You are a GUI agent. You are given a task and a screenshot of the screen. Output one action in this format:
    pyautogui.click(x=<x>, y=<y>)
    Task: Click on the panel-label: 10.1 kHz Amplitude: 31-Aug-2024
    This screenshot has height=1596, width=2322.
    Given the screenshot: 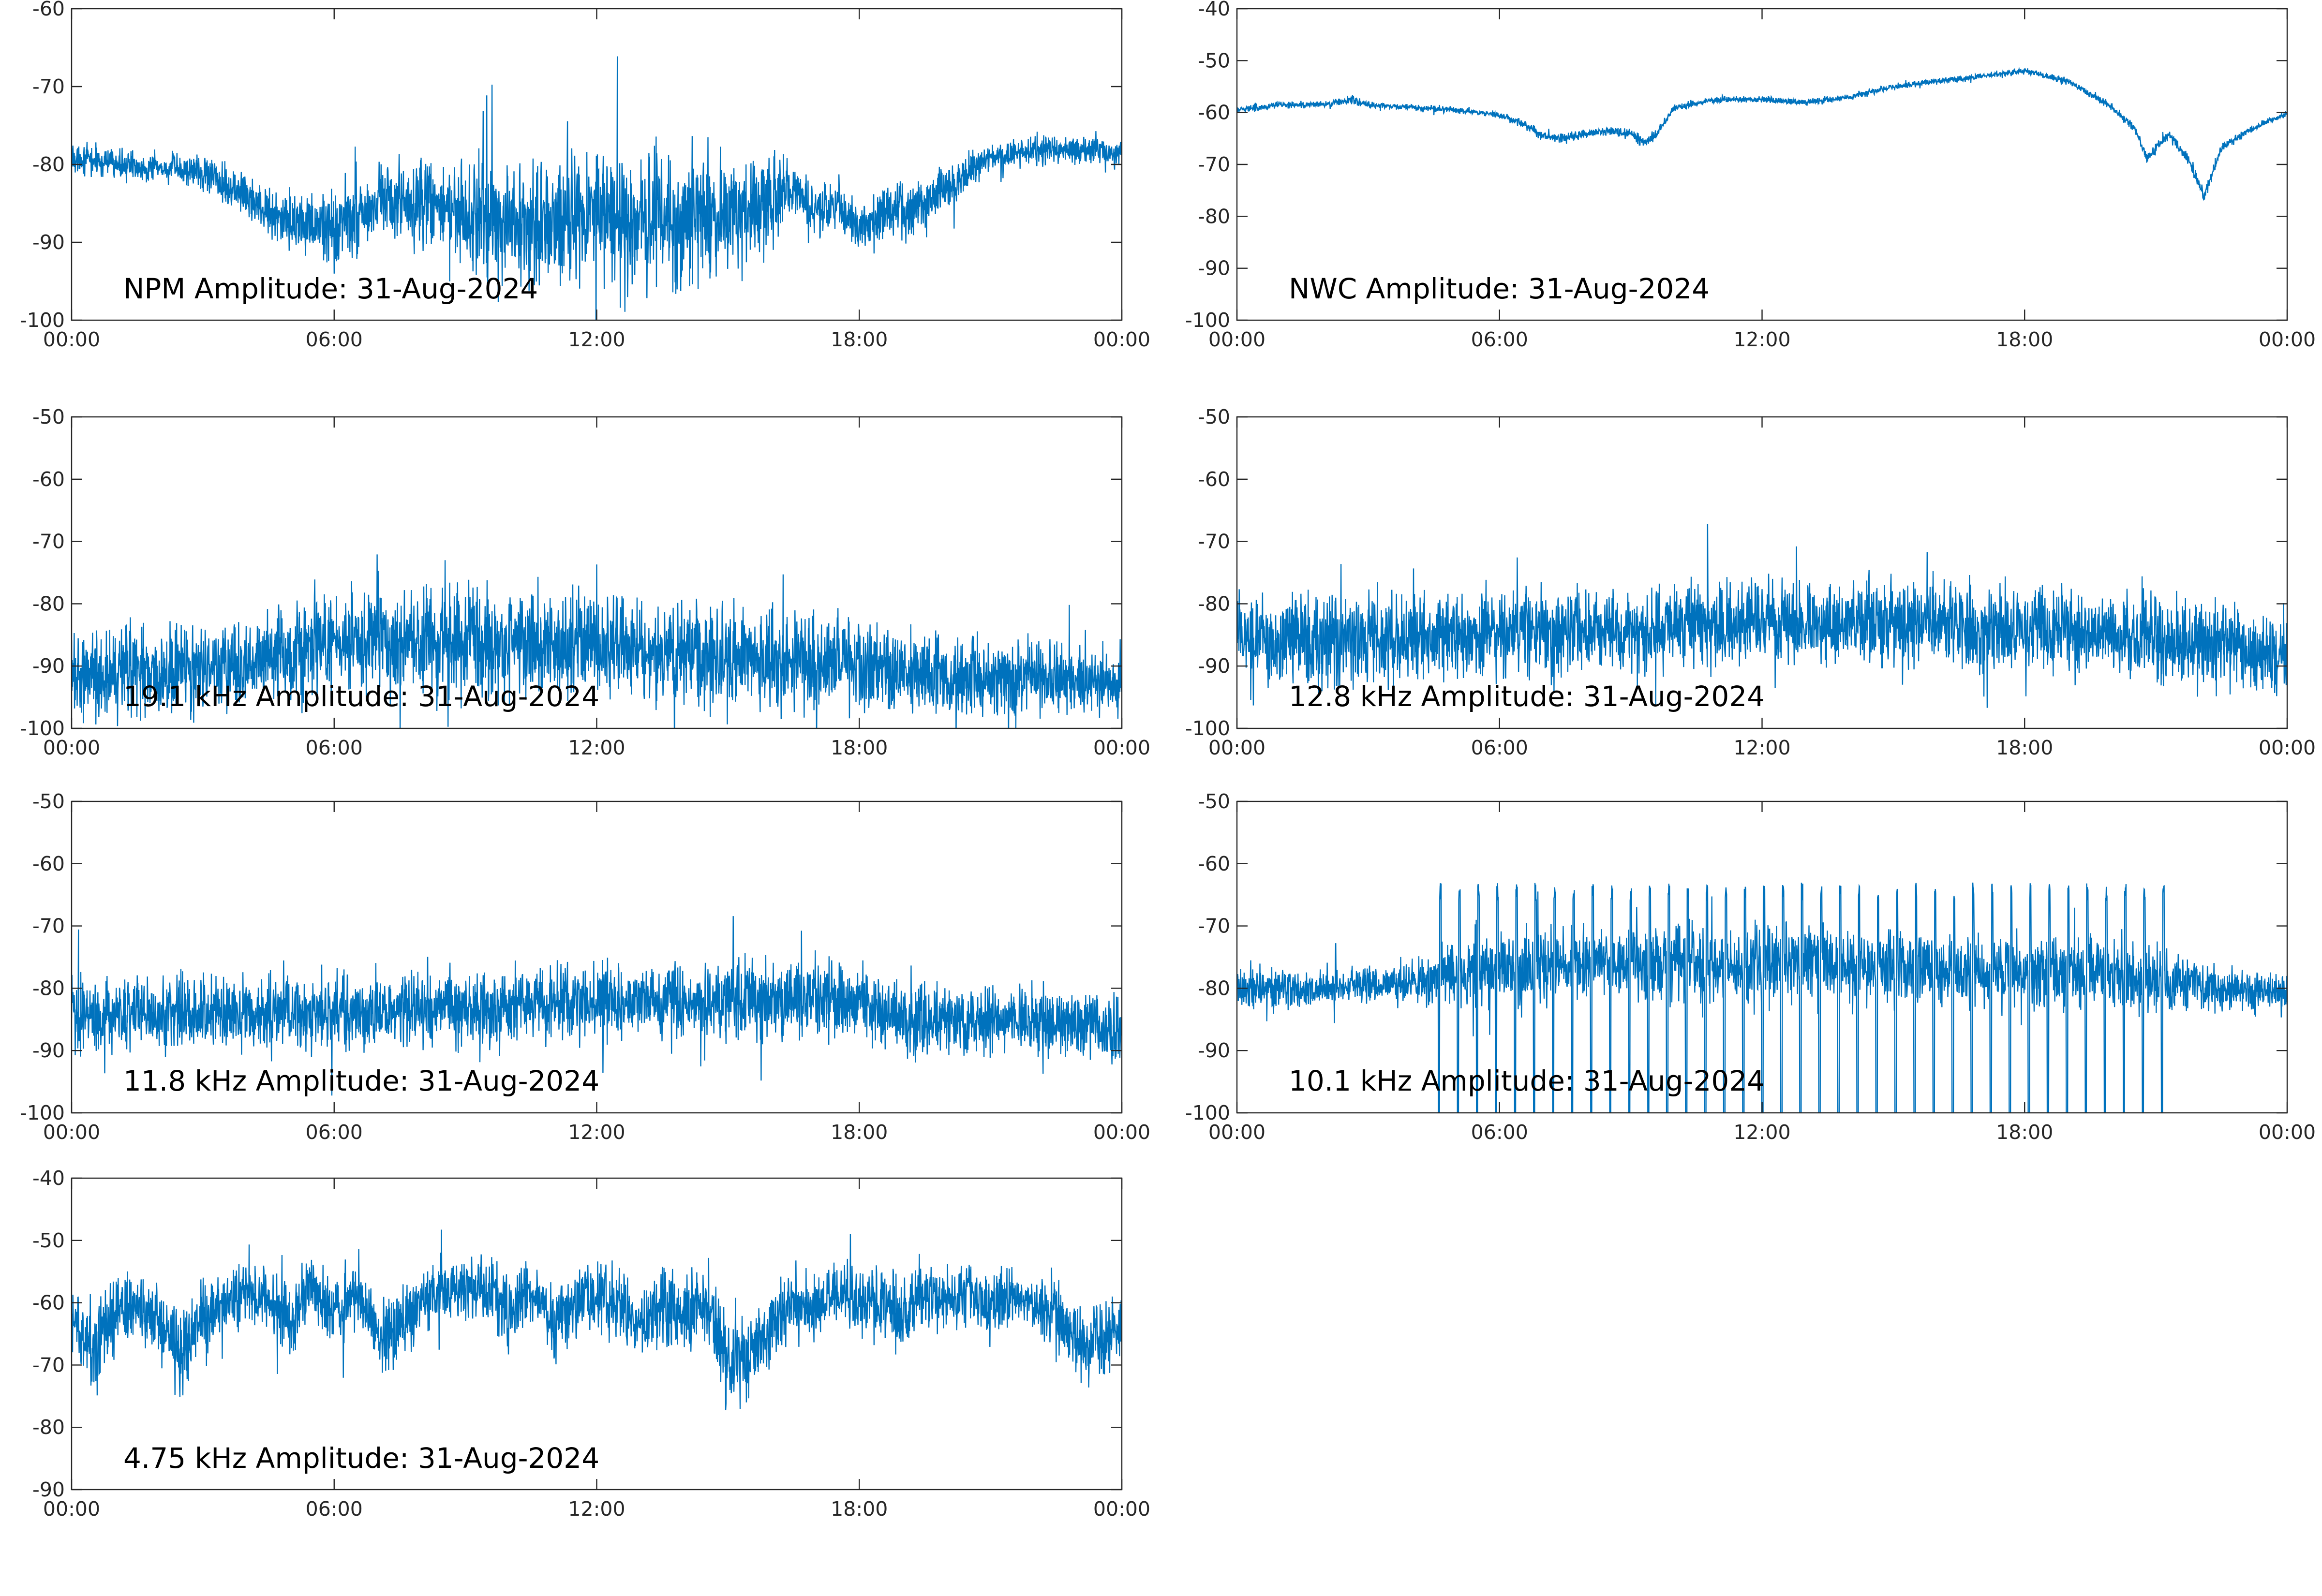 What is the action you would take?
    pyautogui.click(x=1527, y=1080)
    